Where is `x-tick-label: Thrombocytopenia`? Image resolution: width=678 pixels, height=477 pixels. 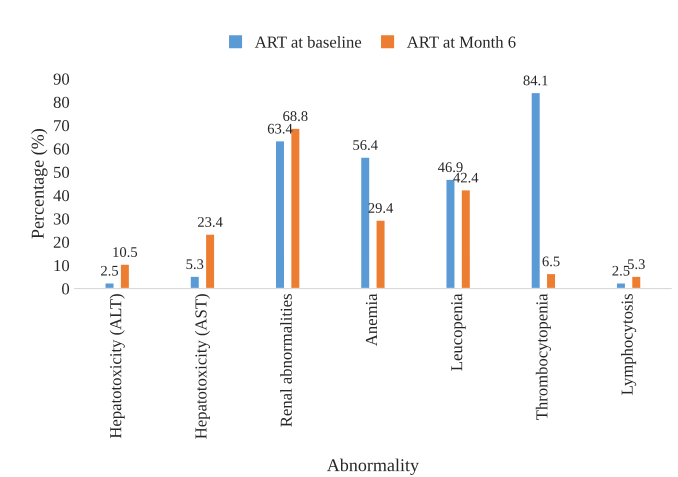
x-tick-label: Thrombocytopenia is located at coordinates (543, 357).